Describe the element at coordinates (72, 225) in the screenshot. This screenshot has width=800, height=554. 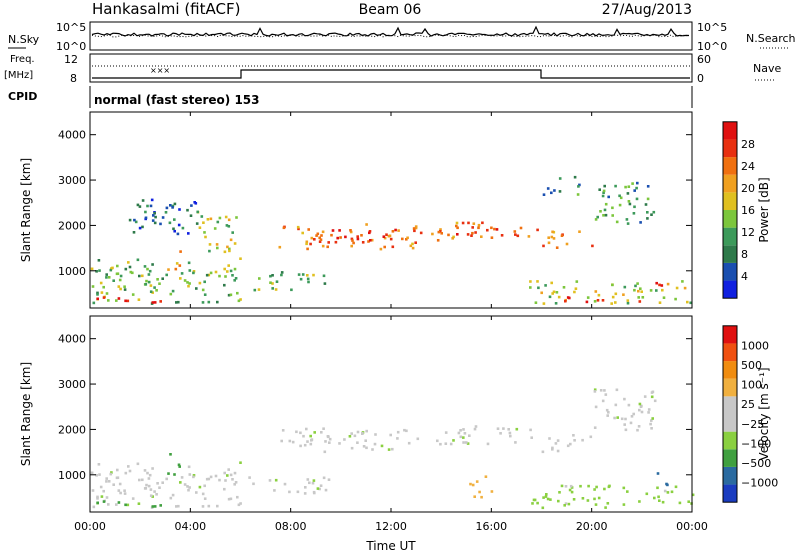
I see `y-tick-label: 2000` at that location.